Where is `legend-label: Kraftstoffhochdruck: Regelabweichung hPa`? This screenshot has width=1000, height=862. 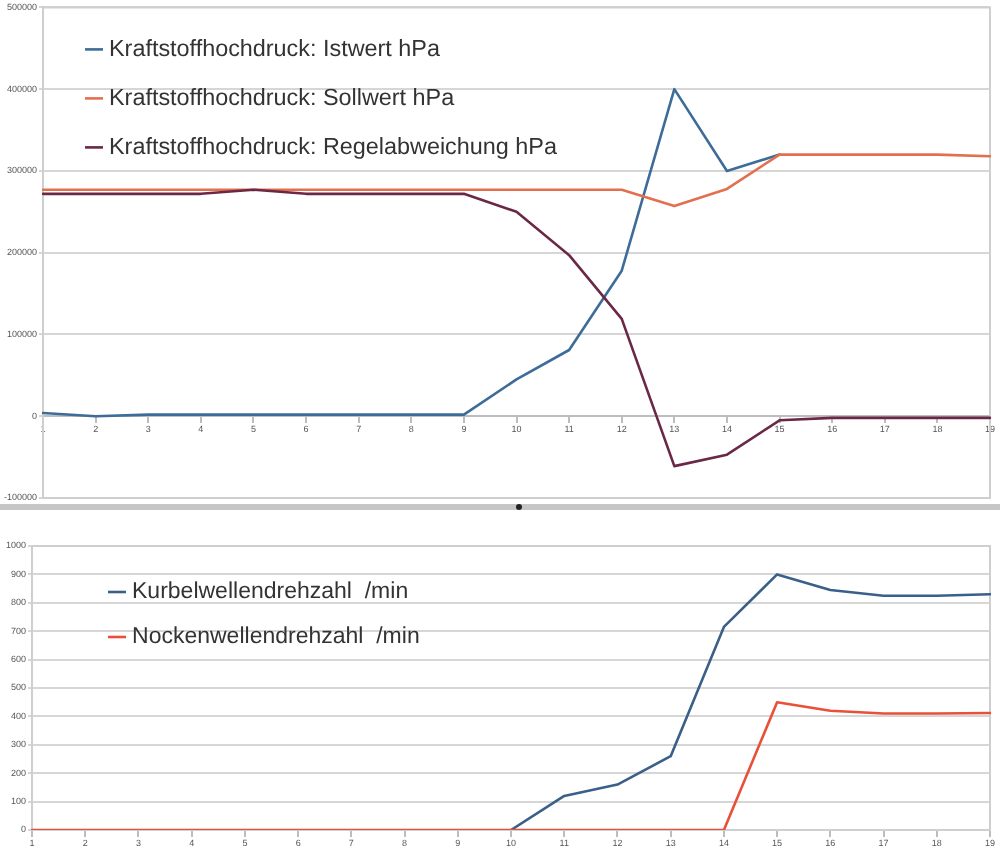 legend-label: Kraftstoffhochdruck: Regelabweichung hPa is located at coordinates (333, 146).